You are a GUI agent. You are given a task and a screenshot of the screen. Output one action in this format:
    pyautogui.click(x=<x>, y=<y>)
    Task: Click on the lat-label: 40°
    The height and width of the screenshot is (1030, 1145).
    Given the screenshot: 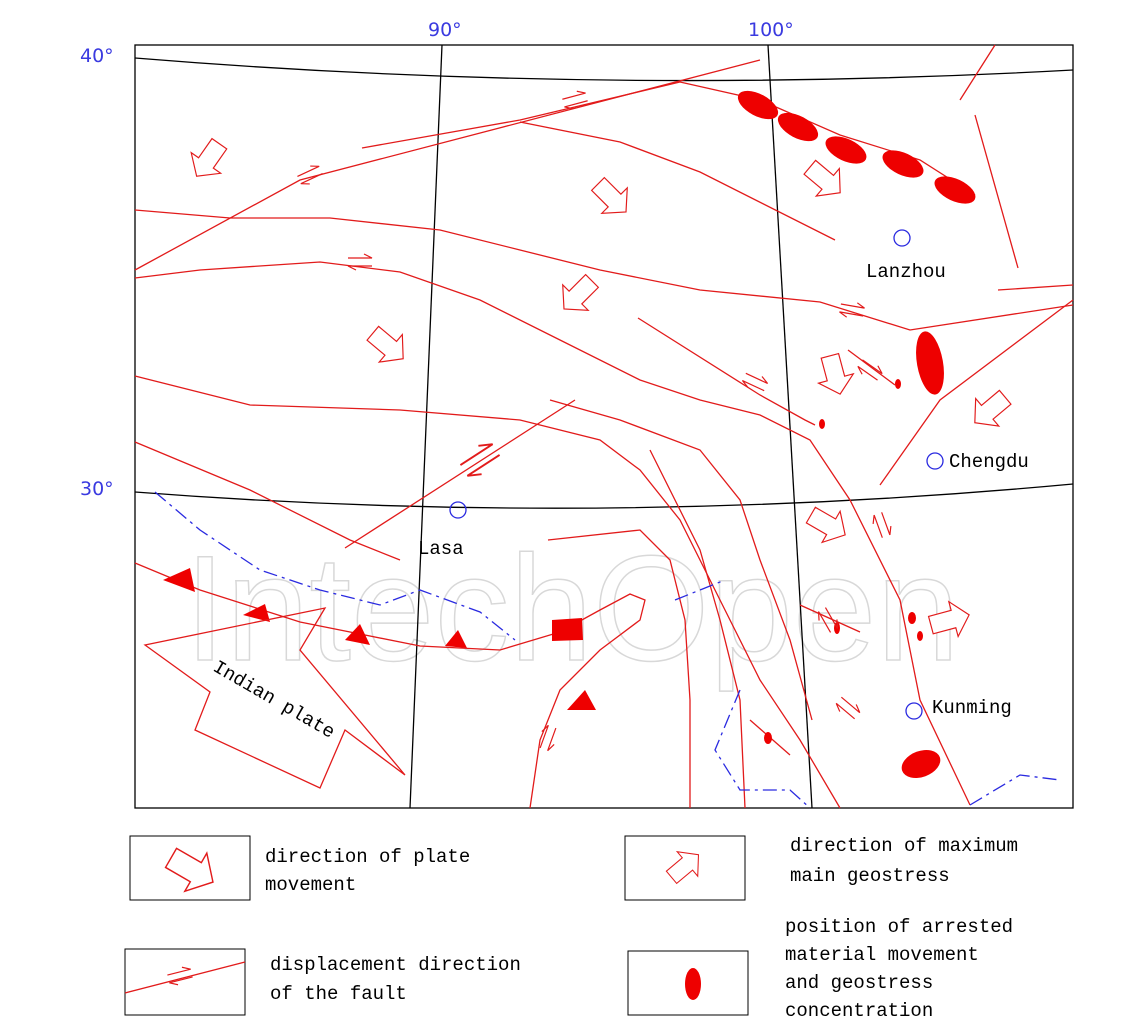 What is the action you would take?
    pyautogui.click(x=97, y=56)
    